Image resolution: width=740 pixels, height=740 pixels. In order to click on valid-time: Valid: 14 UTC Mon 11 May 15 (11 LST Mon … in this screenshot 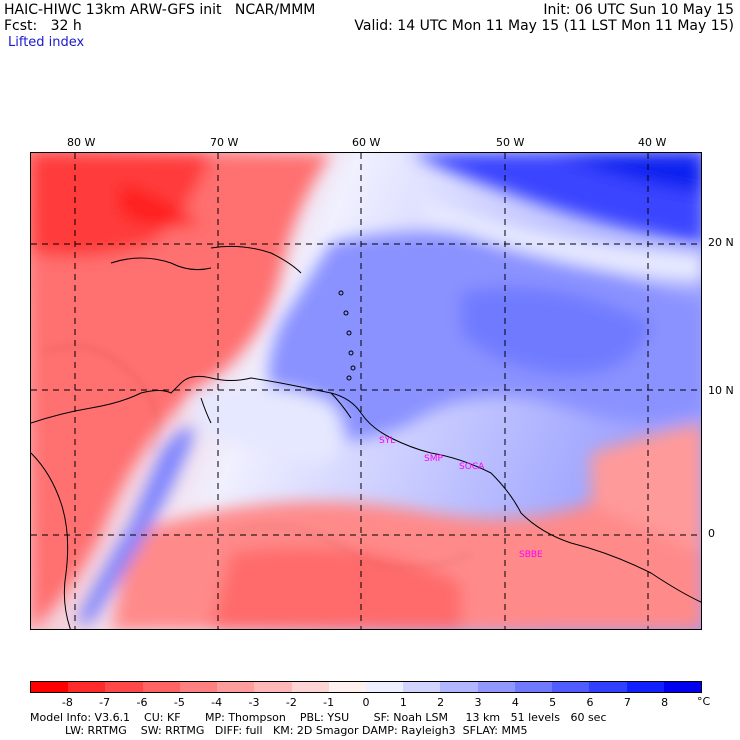, I will do `click(544, 26)`.